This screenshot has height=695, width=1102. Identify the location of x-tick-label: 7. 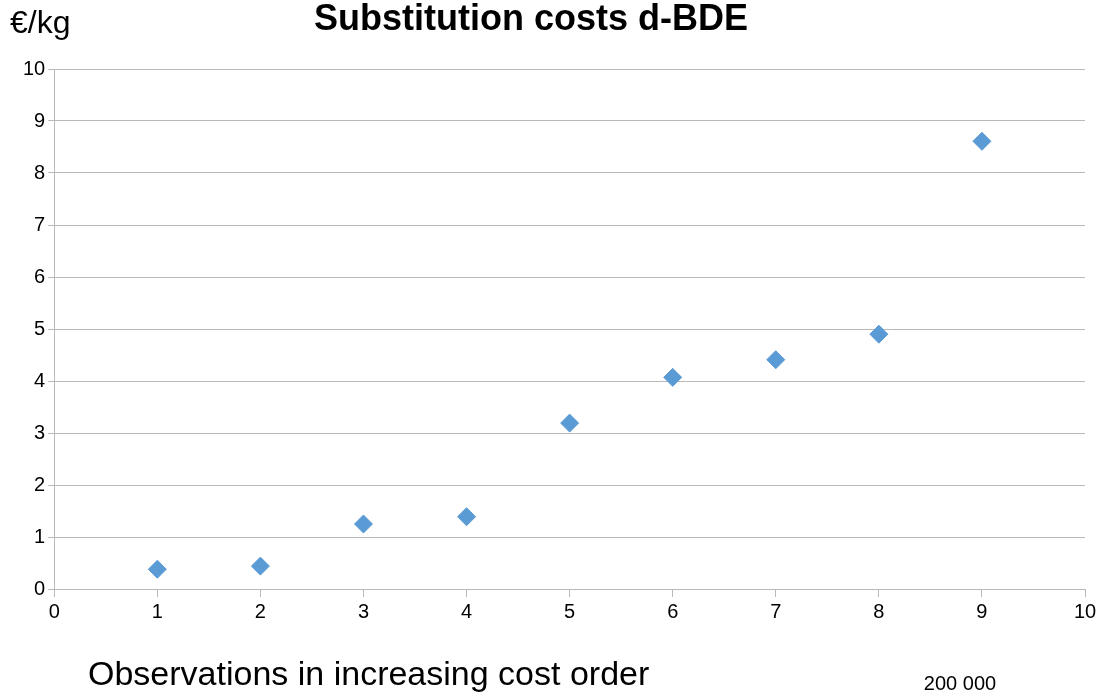
(776, 610).